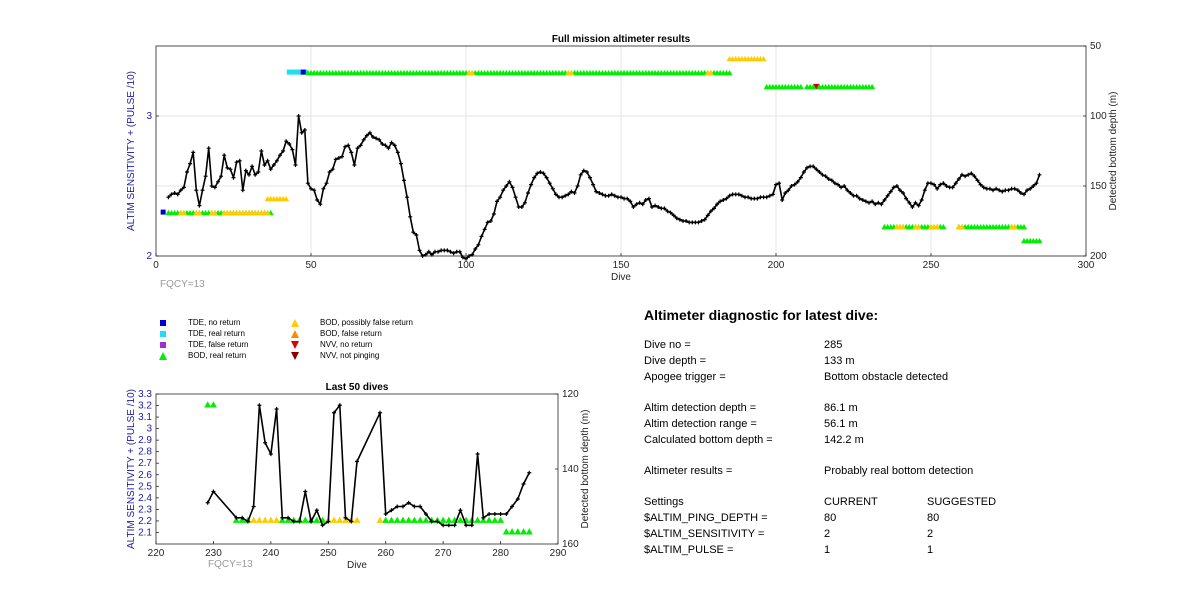  What do you see at coordinates (202, 356) in the screenshot?
I see `legend-item: BOD, real return` at bounding box center [202, 356].